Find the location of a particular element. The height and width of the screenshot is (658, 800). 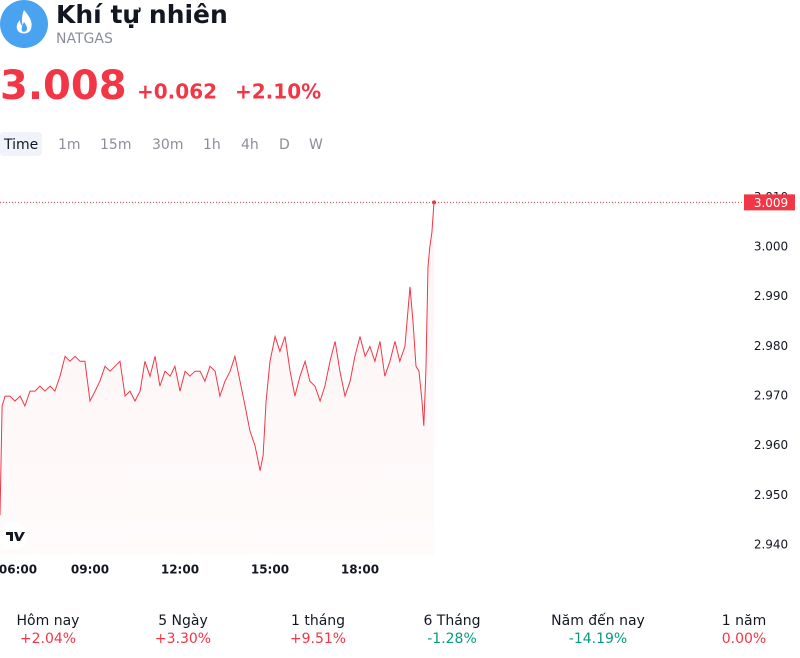

period-label: 1 tháng is located at coordinates (318, 621).